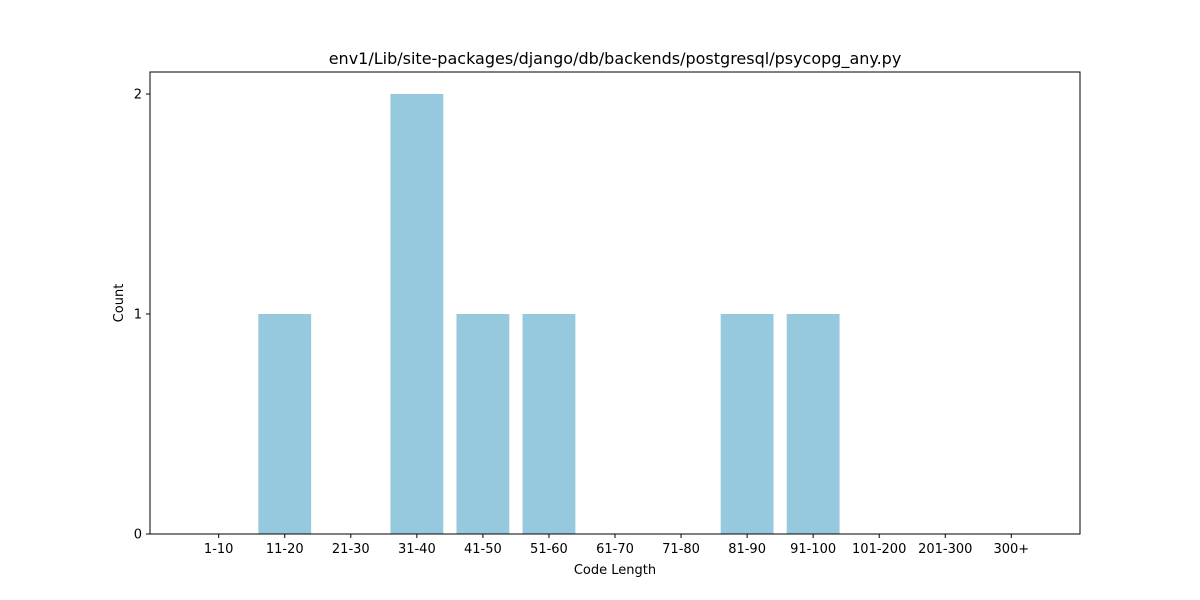 The width and height of the screenshot is (1200, 600). I want to click on x-axis-label: Code Length, so click(615, 570).